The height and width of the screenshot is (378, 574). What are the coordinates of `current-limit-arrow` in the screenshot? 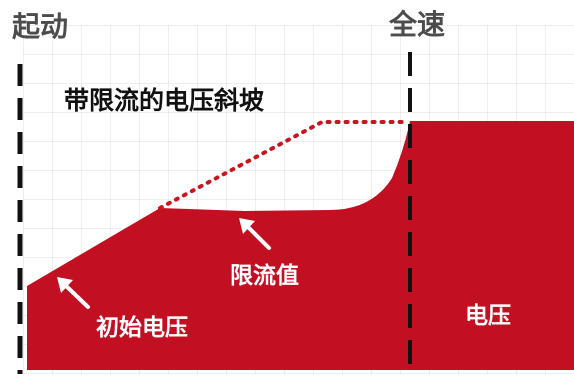 It's located at (255, 234).